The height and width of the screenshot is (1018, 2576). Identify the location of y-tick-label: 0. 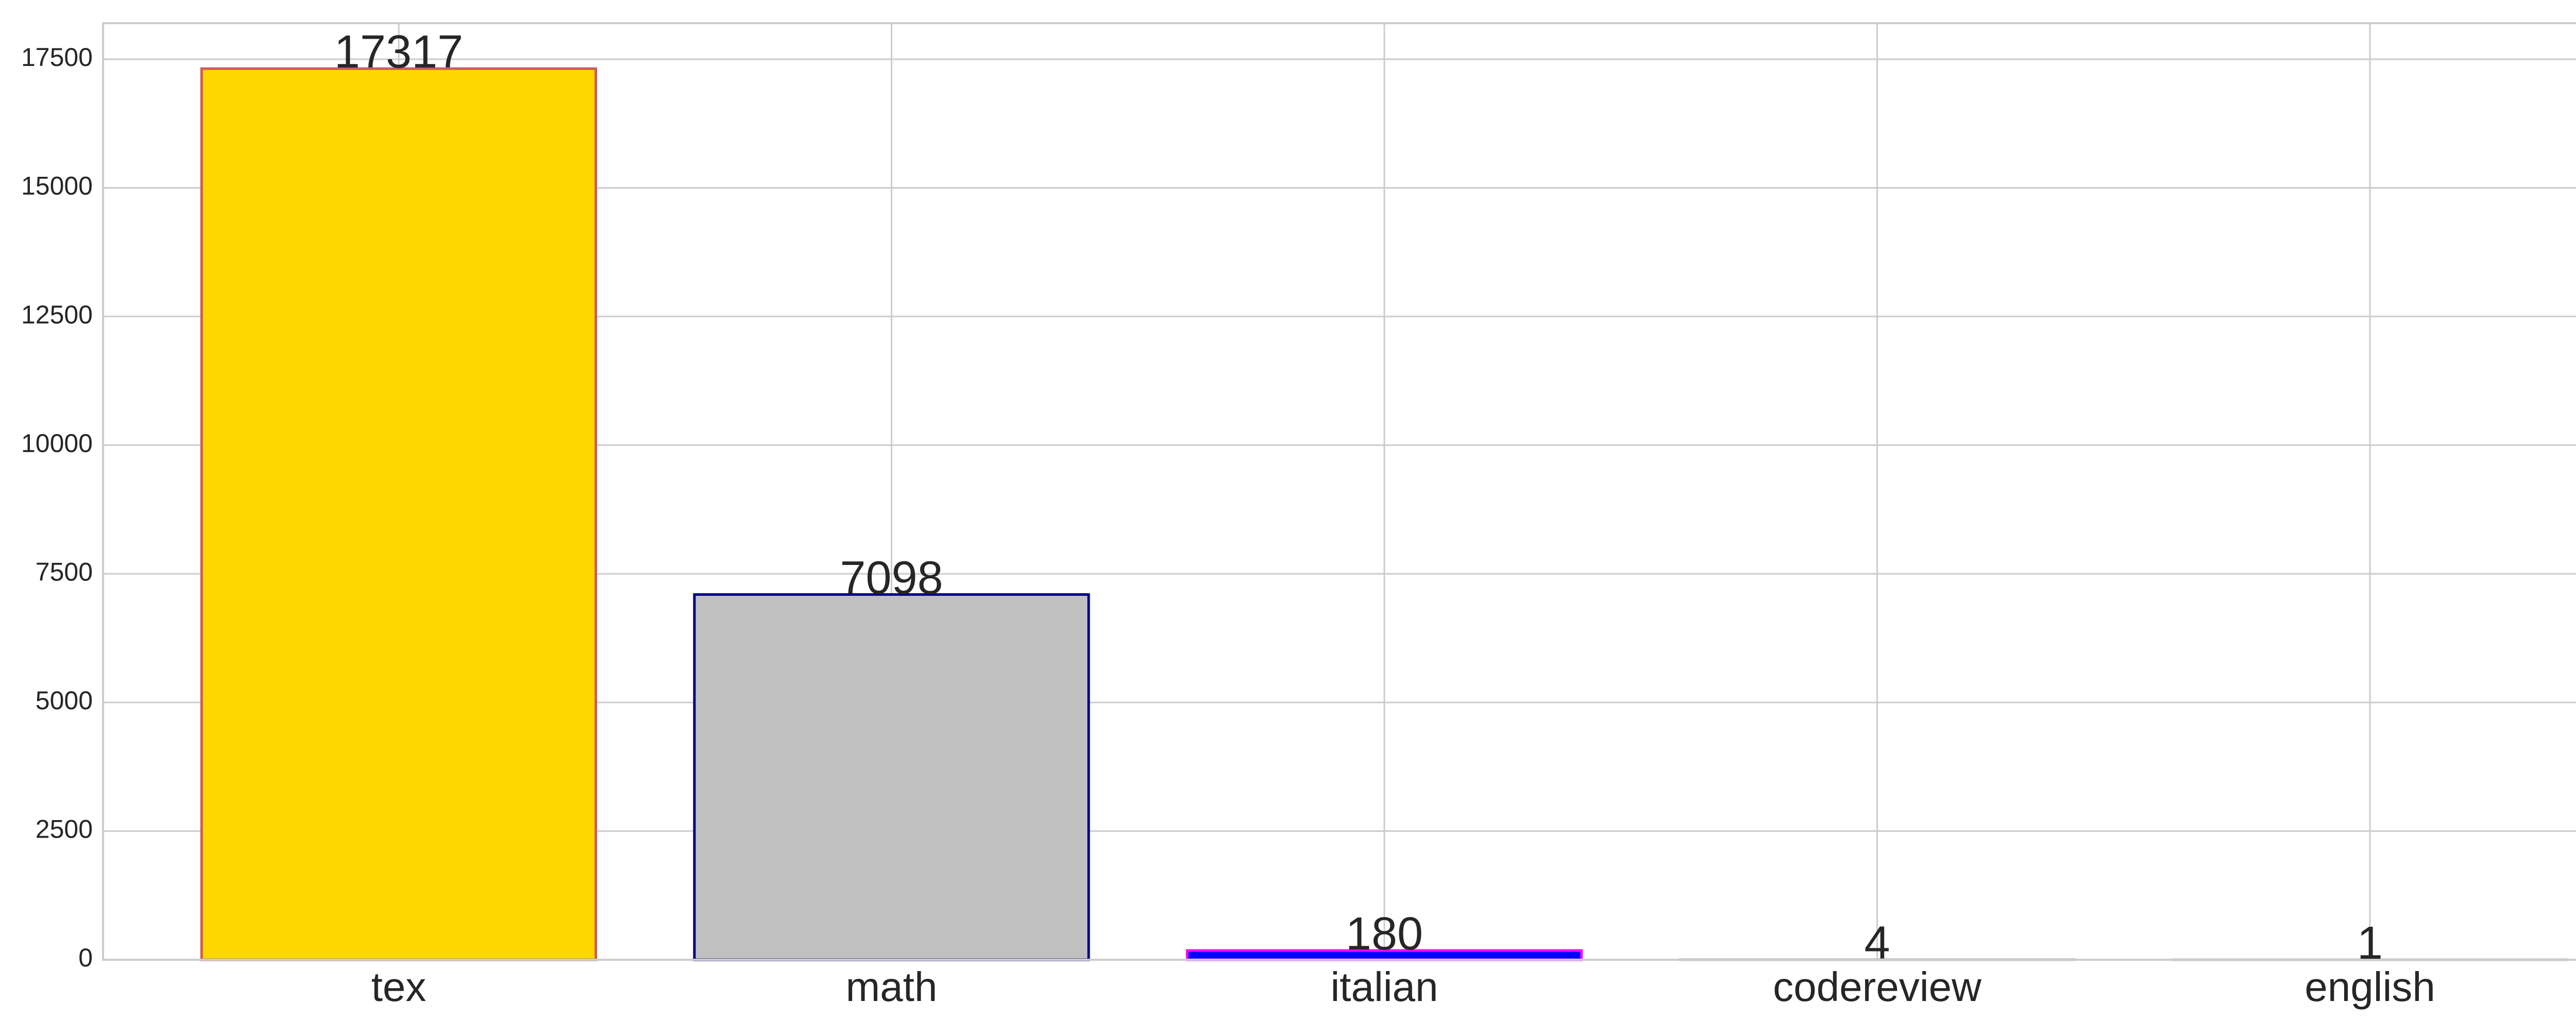
(85, 957).